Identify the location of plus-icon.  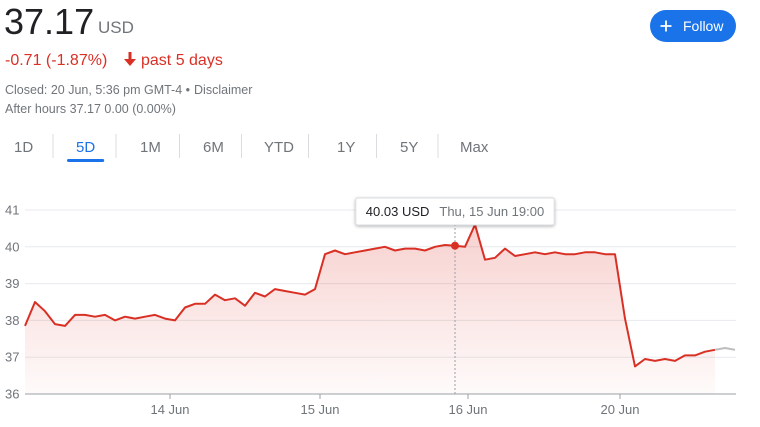
(666, 26).